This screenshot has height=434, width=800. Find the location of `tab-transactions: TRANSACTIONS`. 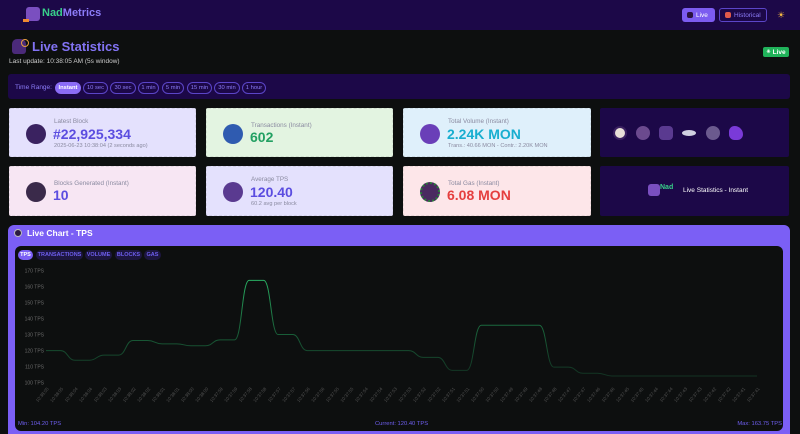

tab-transactions: TRANSACTIONS is located at coordinates (59, 255).